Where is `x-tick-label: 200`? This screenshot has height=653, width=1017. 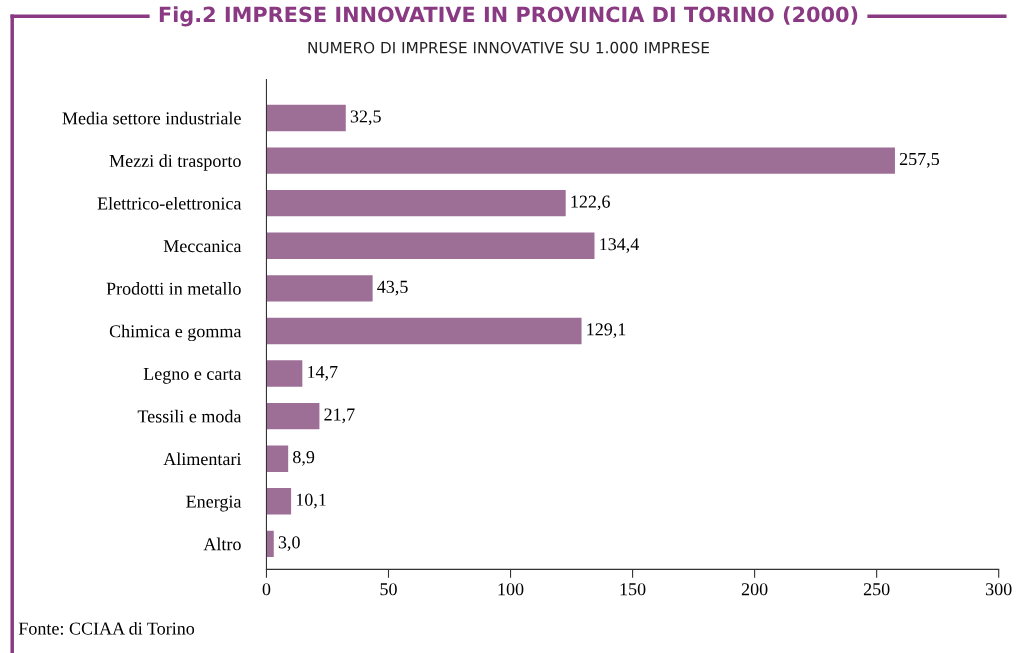 x-tick-label: 200 is located at coordinates (754, 589).